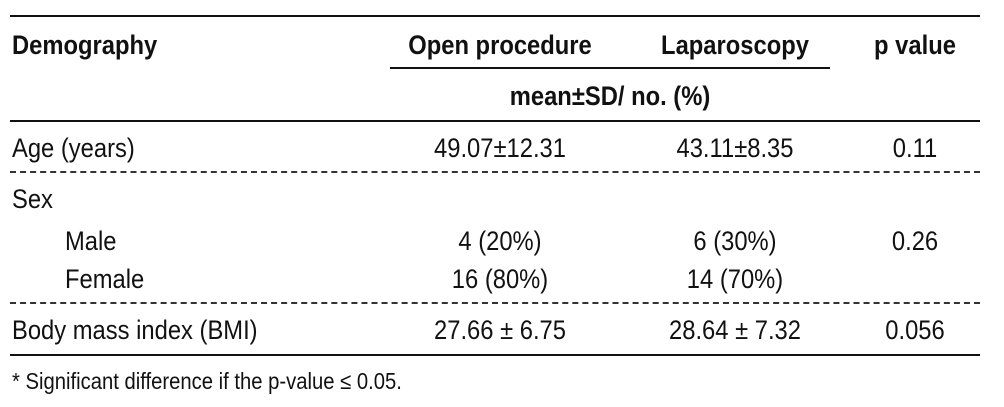 This screenshot has width=1004, height=407. Describe the element at coordinates (915, 330) in the screenshot. I see `cell-bmi-p: 0.056` at that location.